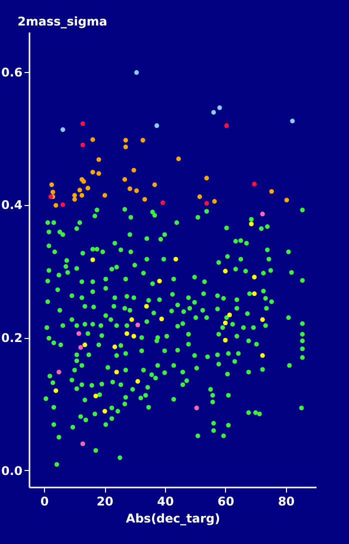 The height and width of the screenshot is (544, 349). What do you see at coordinates (44, 501) in the screenshot?
I see `x-tick-label: 0` at bounding box center [44, 501].